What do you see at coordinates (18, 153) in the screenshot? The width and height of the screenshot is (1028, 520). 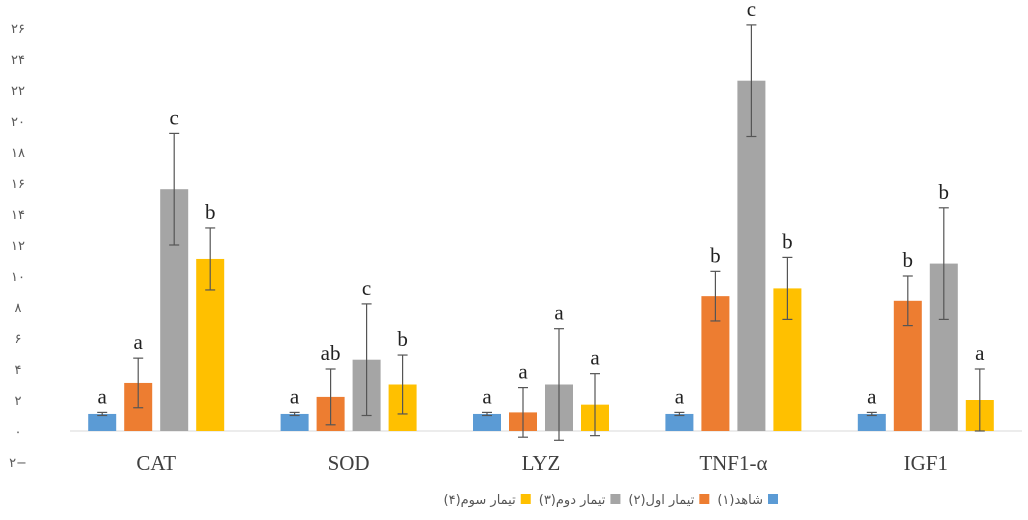 I see `y-tick-label: ۱۸` at bounding box center [18, 153].